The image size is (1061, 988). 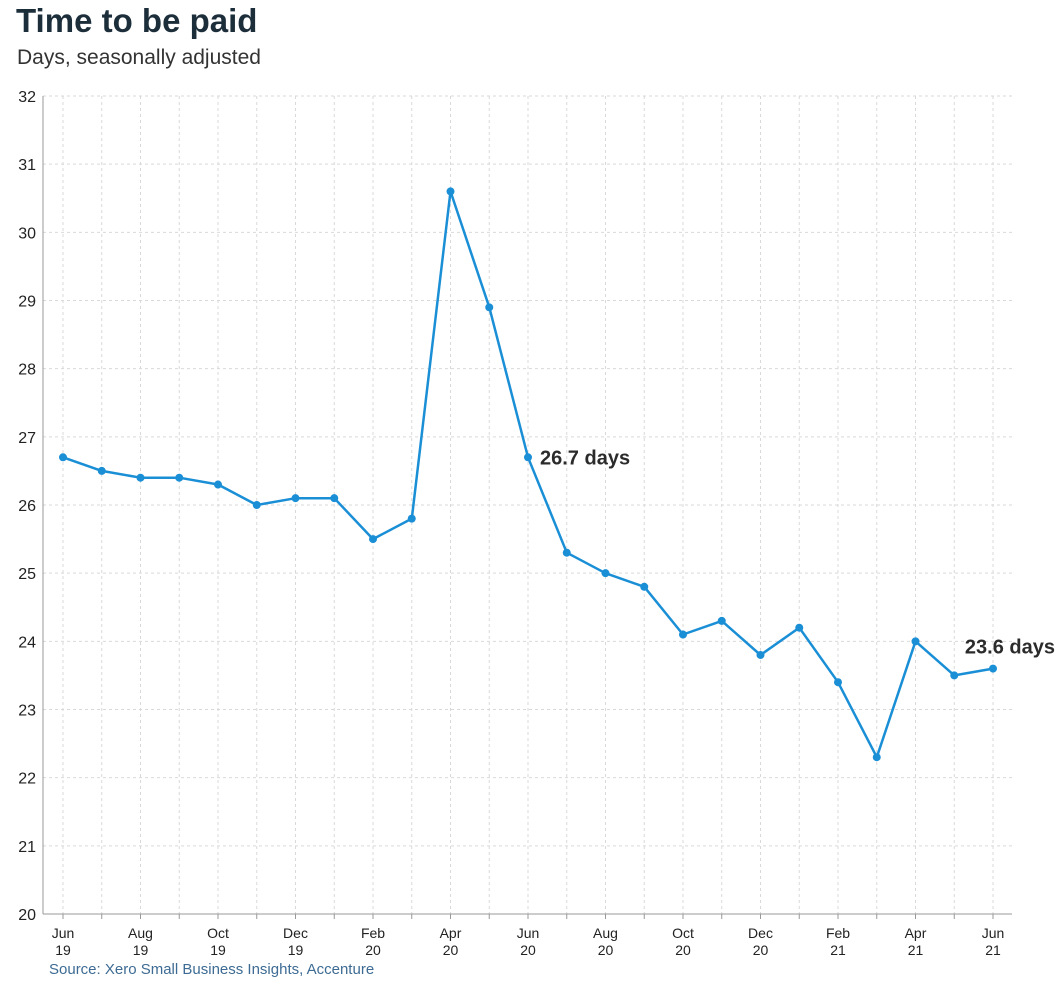 I want to click on y-tick-label: 28, so click(x=27, y=370).